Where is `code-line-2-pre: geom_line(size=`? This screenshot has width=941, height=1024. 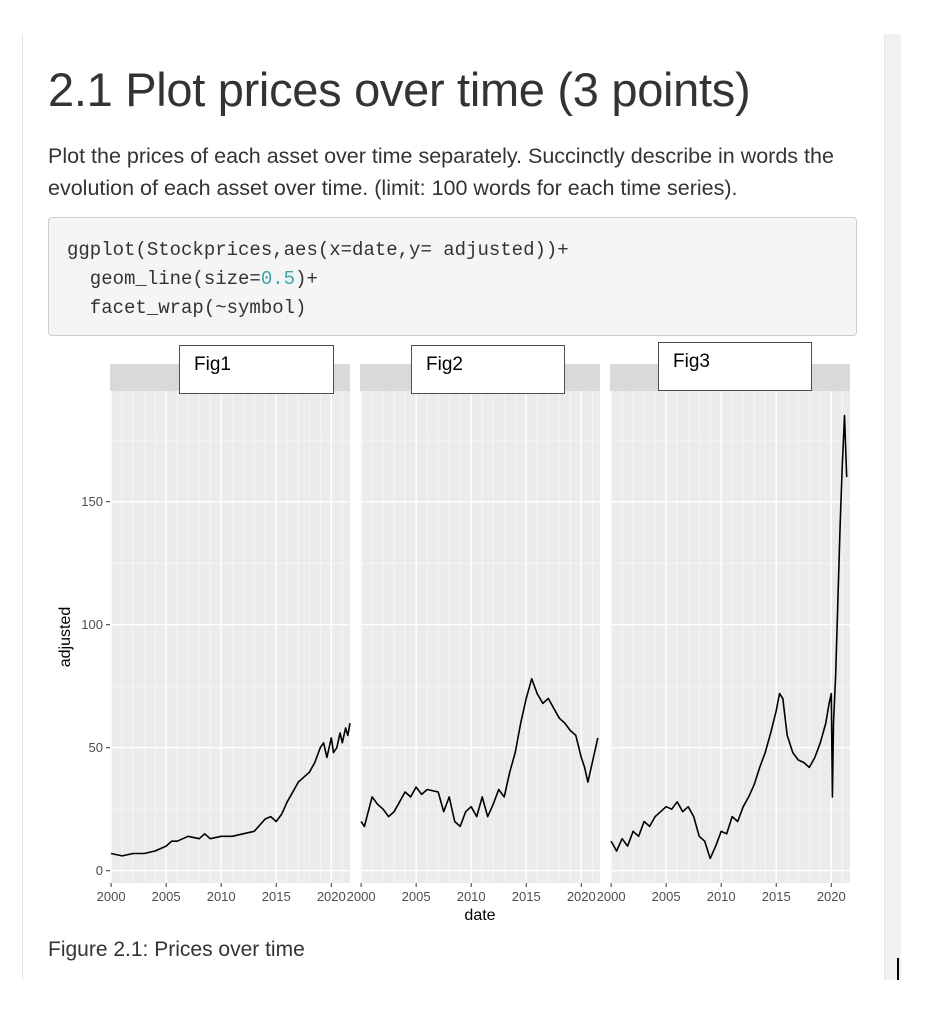 code-line-2-pre: geom_line(size= is located at coordinates (164, 279).